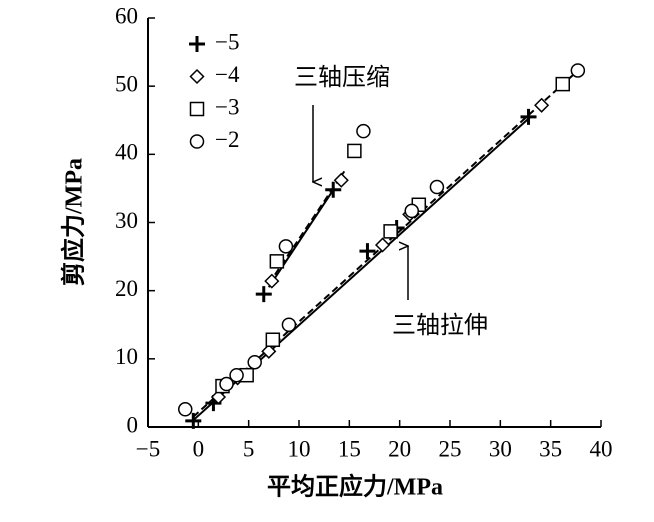 The height and width of the screenshot is (522, 654). I want to click on annotation: 三轴压缩, so click(342, 77).